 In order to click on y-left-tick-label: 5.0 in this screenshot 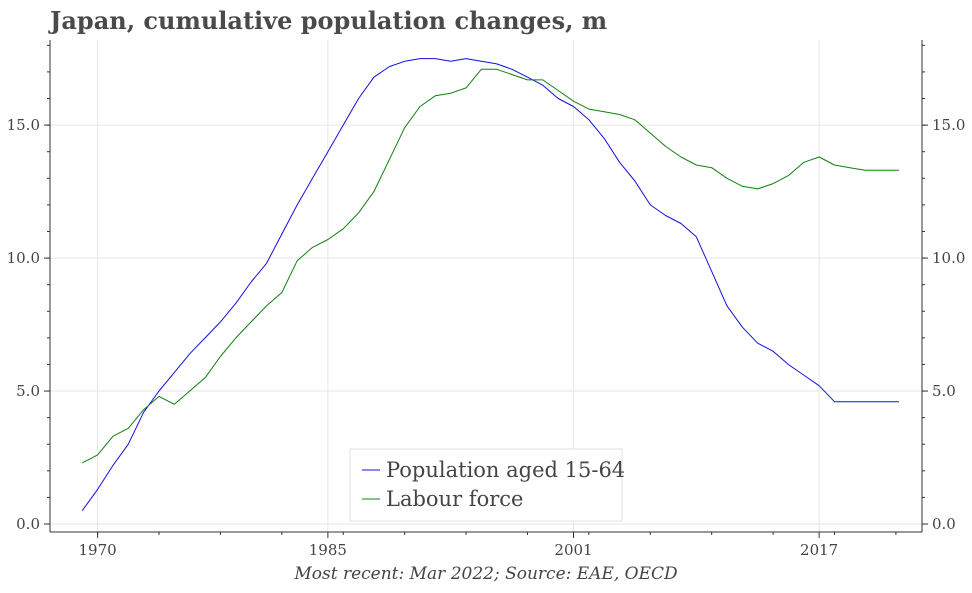, I will do `click(28, 391)`.